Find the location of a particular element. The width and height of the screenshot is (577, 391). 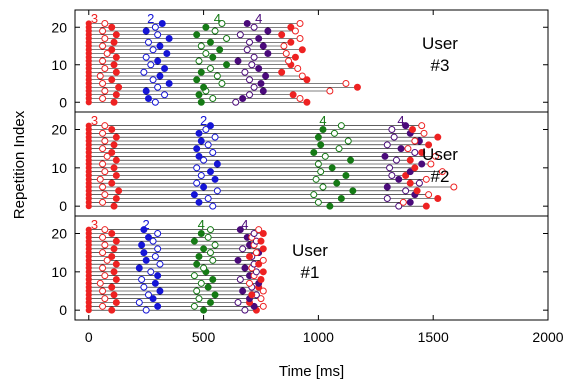

panel-user-number: #1 is located at coordinates (310, 272).